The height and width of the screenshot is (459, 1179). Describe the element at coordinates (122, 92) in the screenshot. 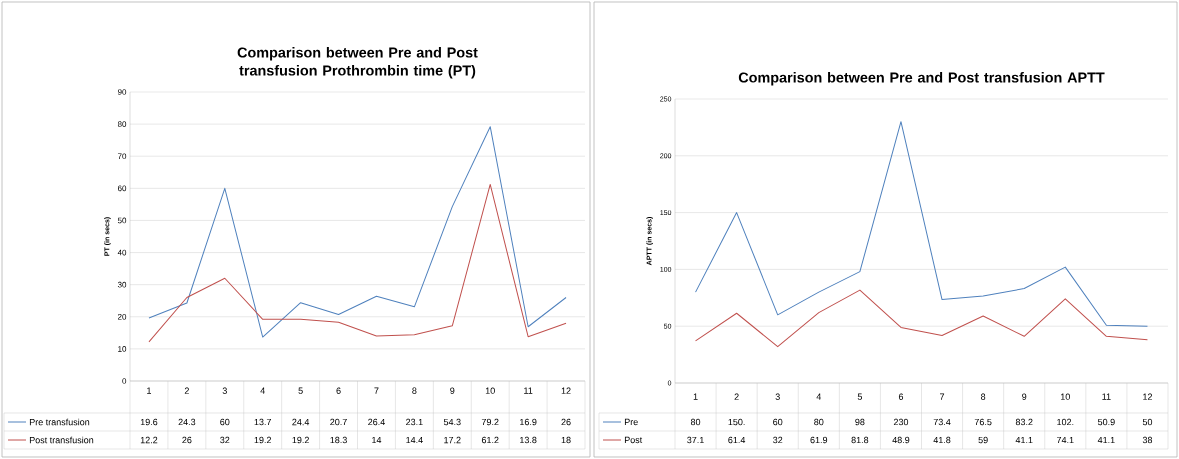

I see `y-tick-label: 90` at that location.